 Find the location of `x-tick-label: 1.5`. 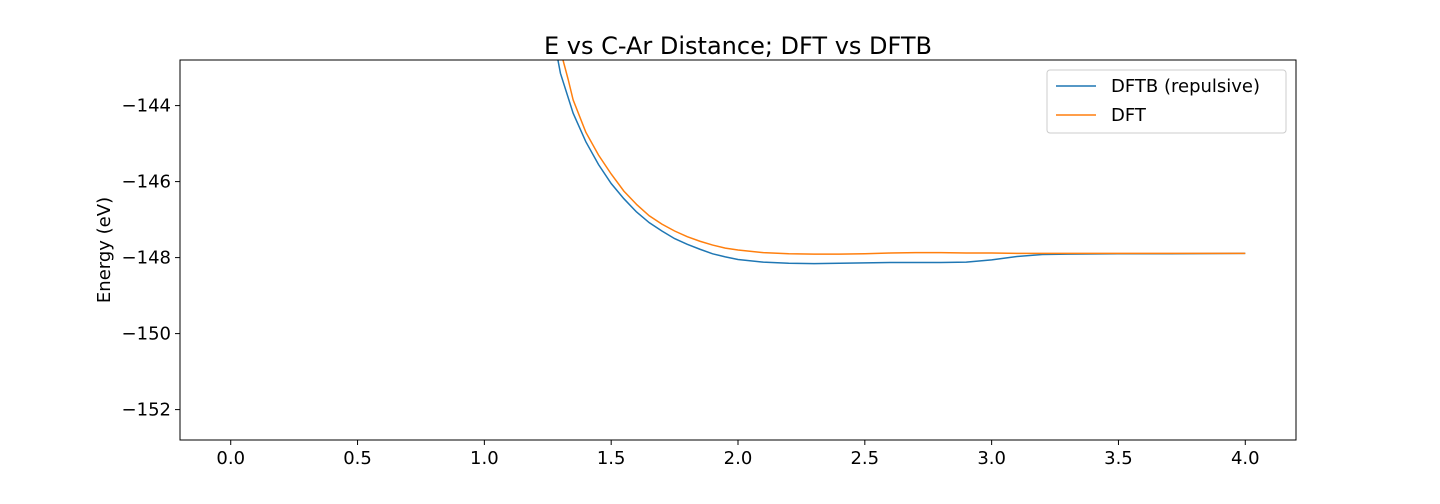

x-tick-label: 1.5 is located at coordinates (611, 458).